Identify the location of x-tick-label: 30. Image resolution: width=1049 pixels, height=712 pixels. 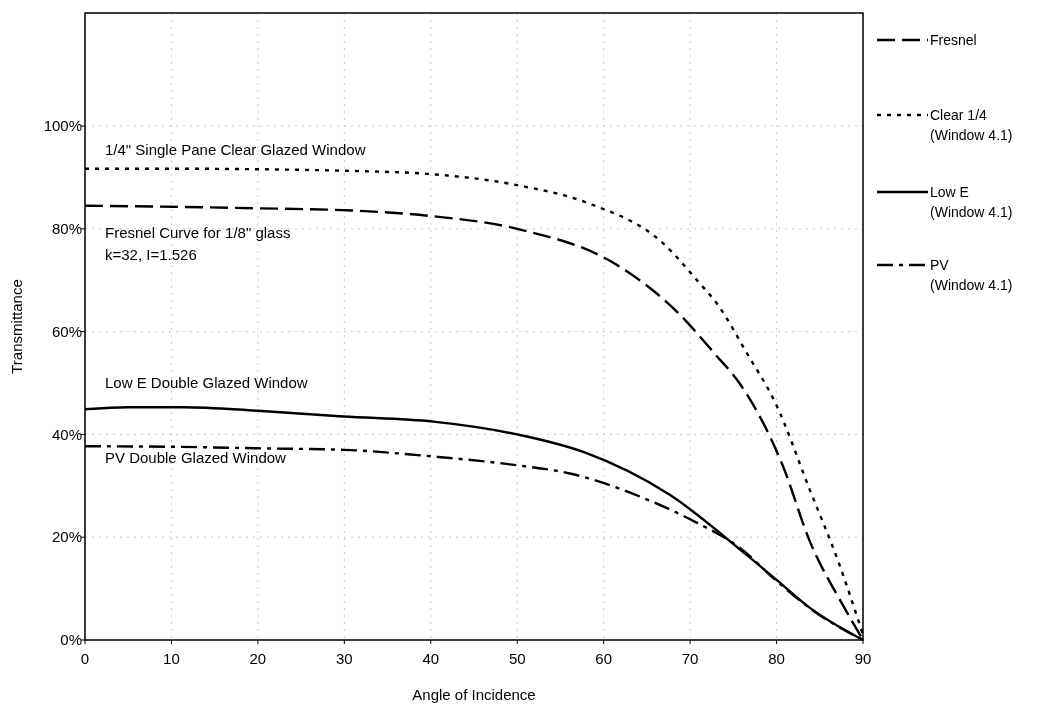
(344, 658).